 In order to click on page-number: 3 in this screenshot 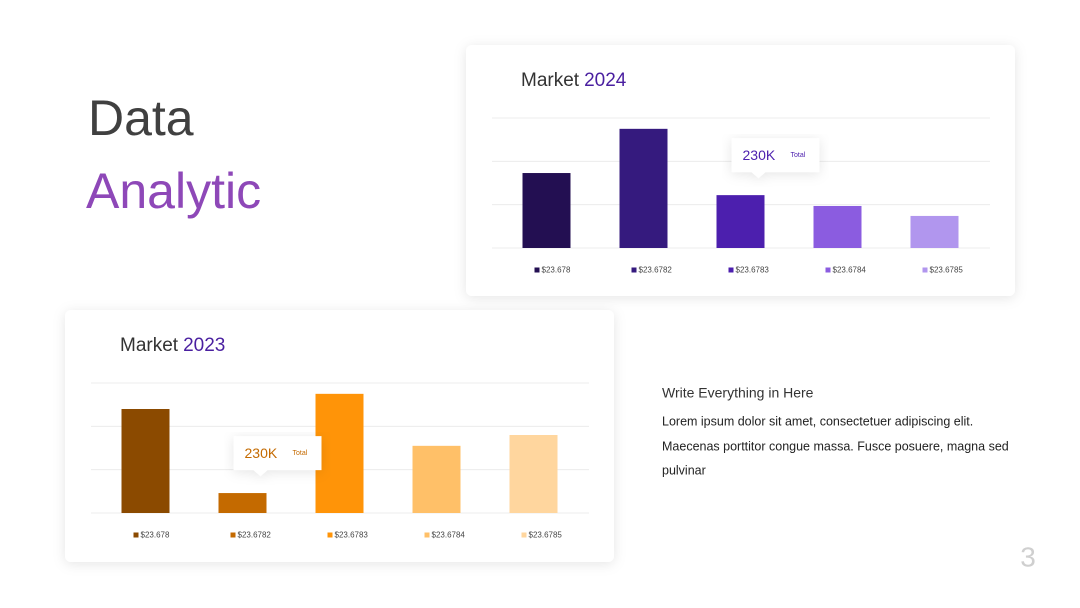, I will do `click(1028, 556)`.